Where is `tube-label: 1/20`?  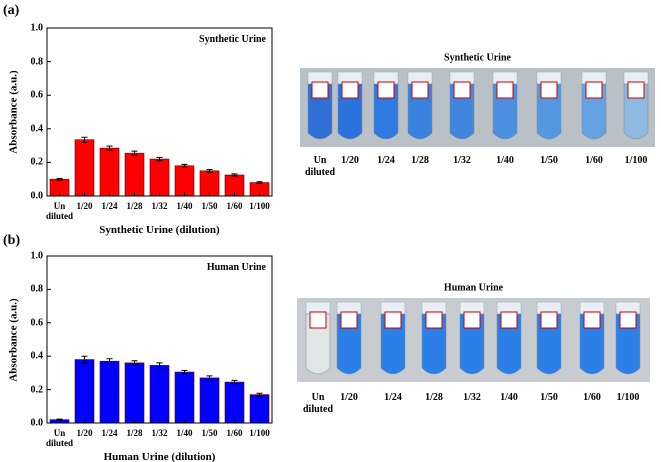 tube-label: 1/20 is located at coordinates (349, 397).